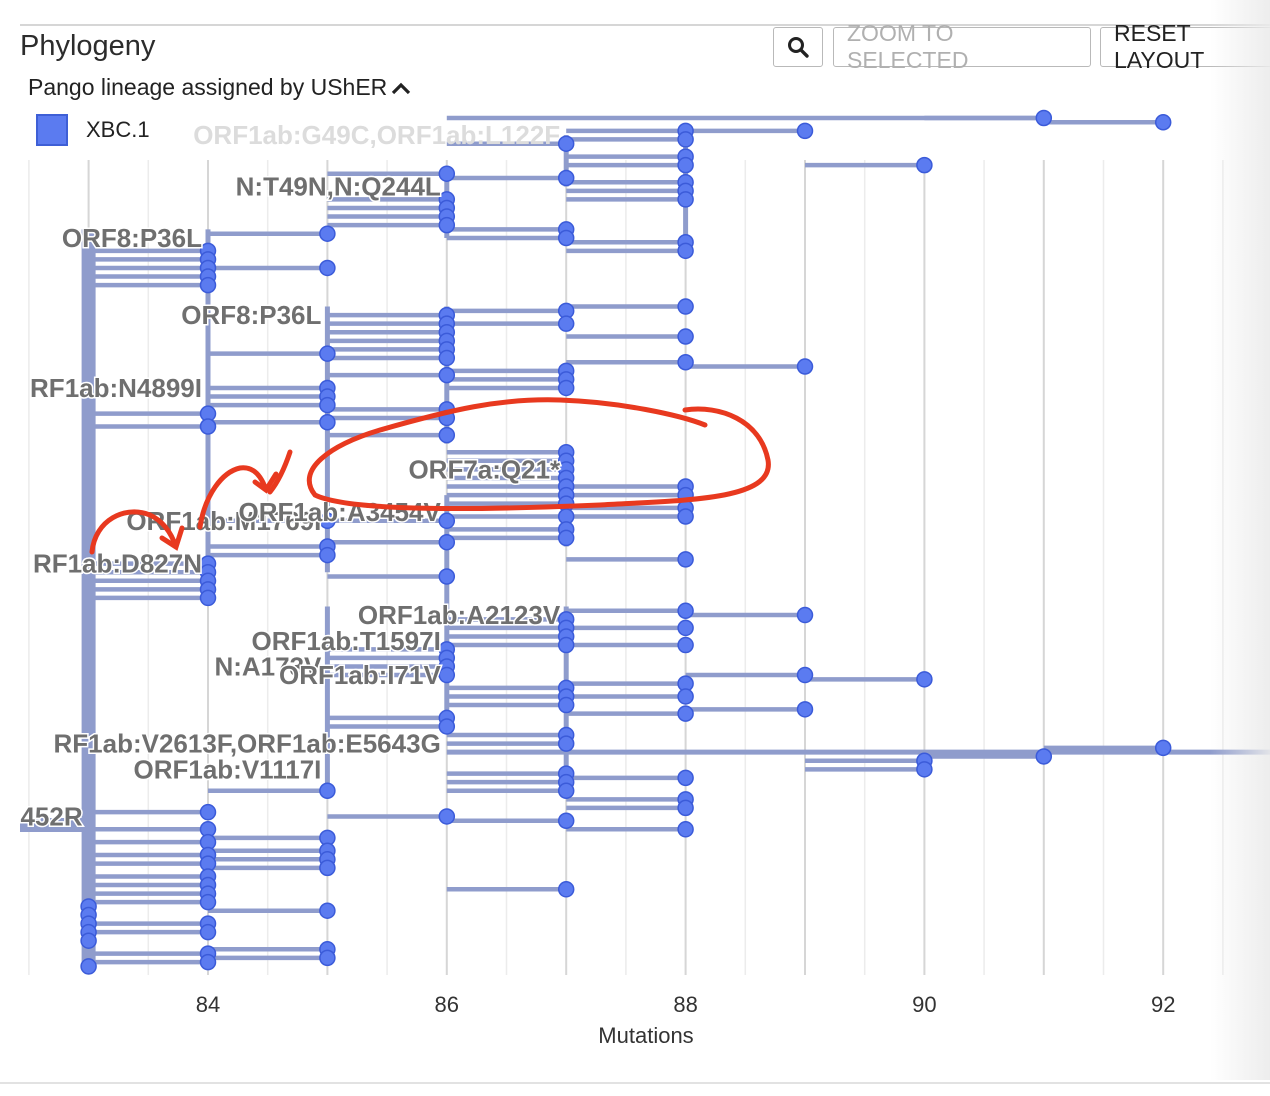  I want to click on mutation-label: RF1ab:D827N, so click(117, 564).